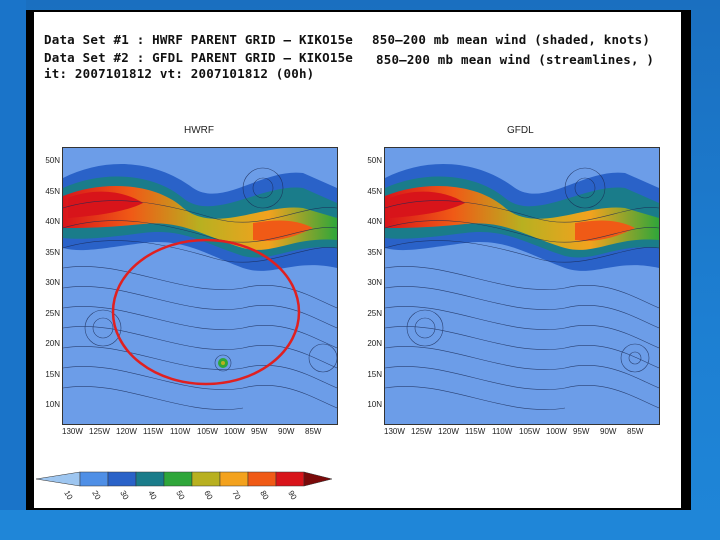  I want to click on gfdl-lon-label: 105W, so click(529, 431).